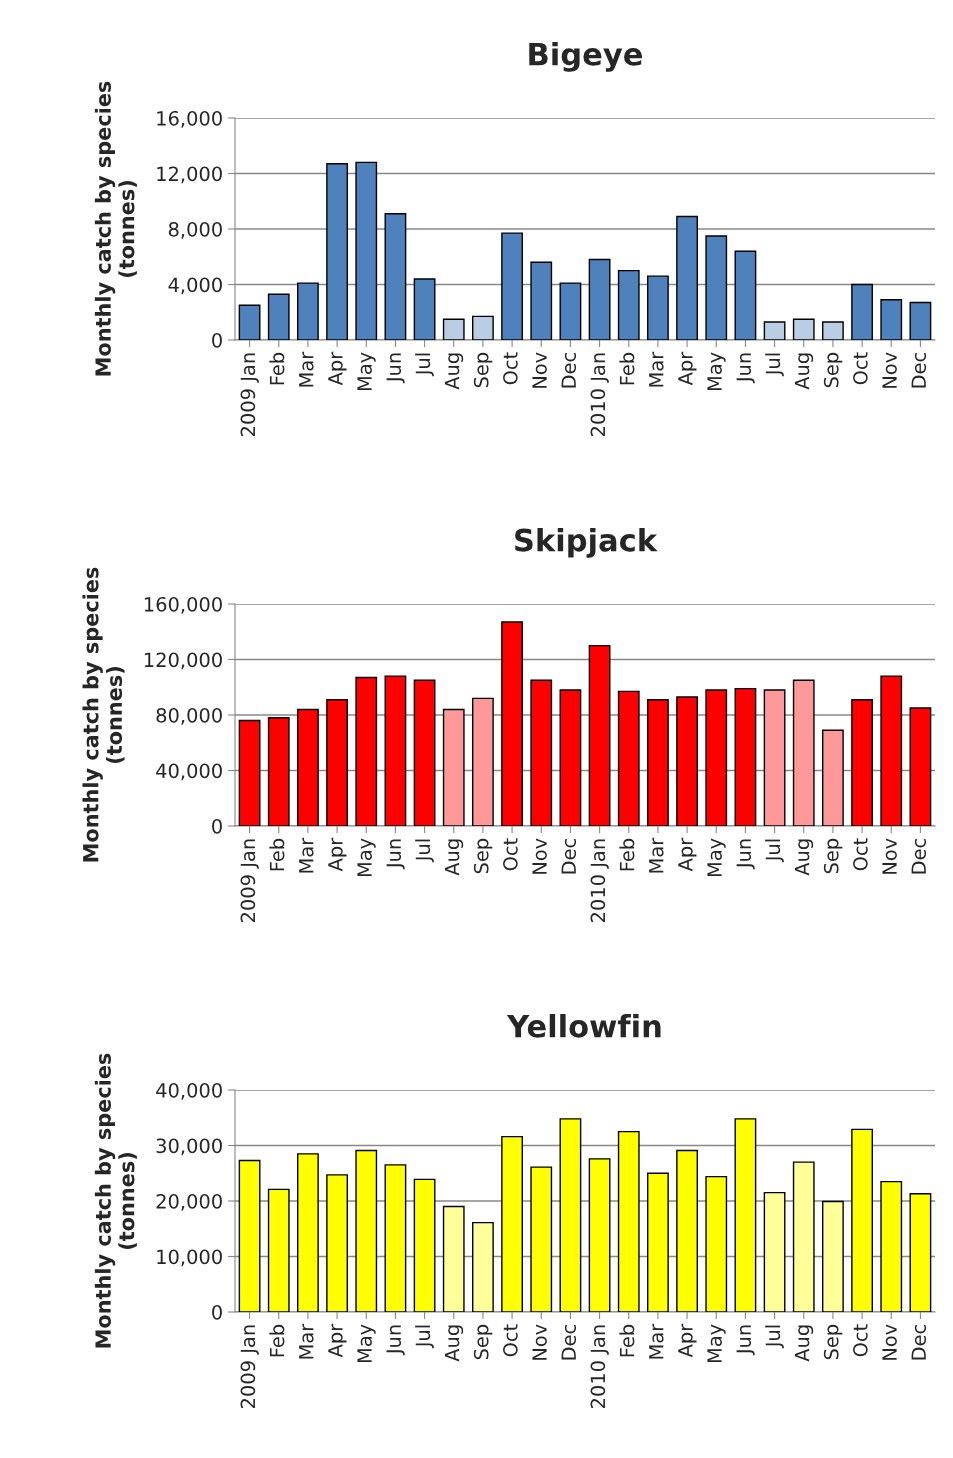 The width and height of the screenshot is (953, 1458). What do you see at coordinates (189, 772) in the screenshot?
I see `y-tick-label: 40,000` at bounding box center [189, 772].